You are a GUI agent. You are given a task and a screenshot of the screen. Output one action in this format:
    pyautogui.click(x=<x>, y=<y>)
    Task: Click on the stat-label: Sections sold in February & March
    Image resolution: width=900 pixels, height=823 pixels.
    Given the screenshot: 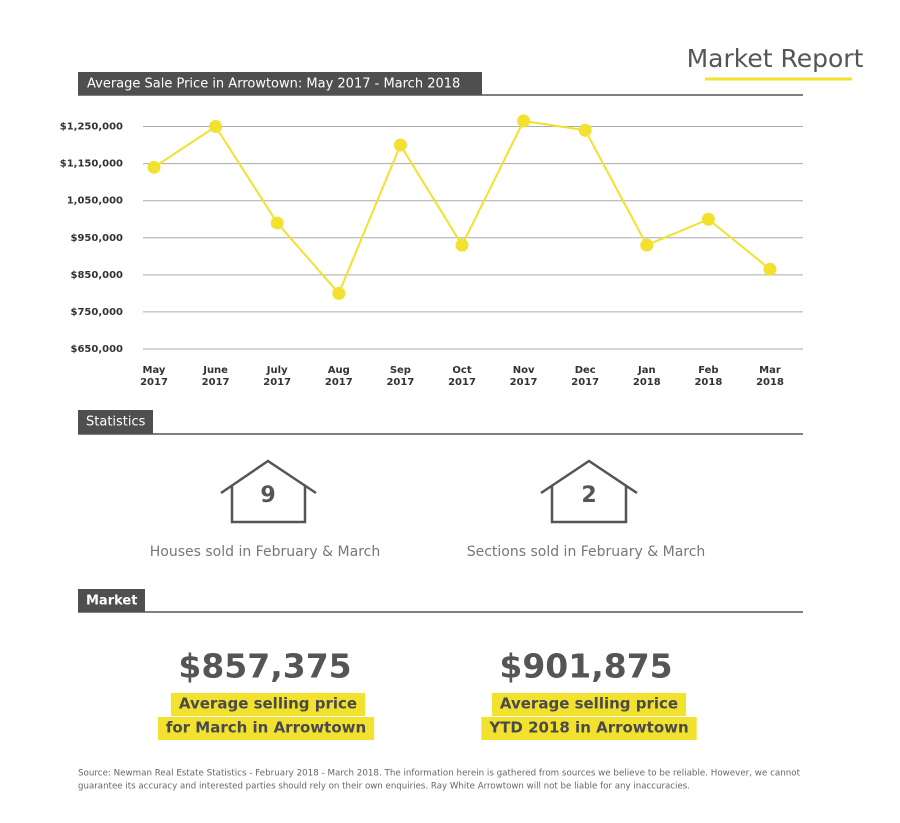 What is the action you would take?
    pyautogui.click(x=586, y=552)
    